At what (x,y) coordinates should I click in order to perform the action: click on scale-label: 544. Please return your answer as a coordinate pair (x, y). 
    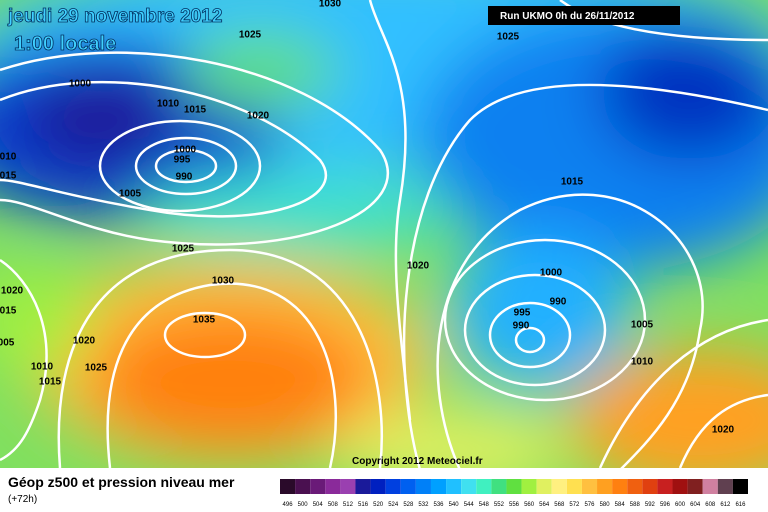
    Looking at the image, I should click on (469, 505).